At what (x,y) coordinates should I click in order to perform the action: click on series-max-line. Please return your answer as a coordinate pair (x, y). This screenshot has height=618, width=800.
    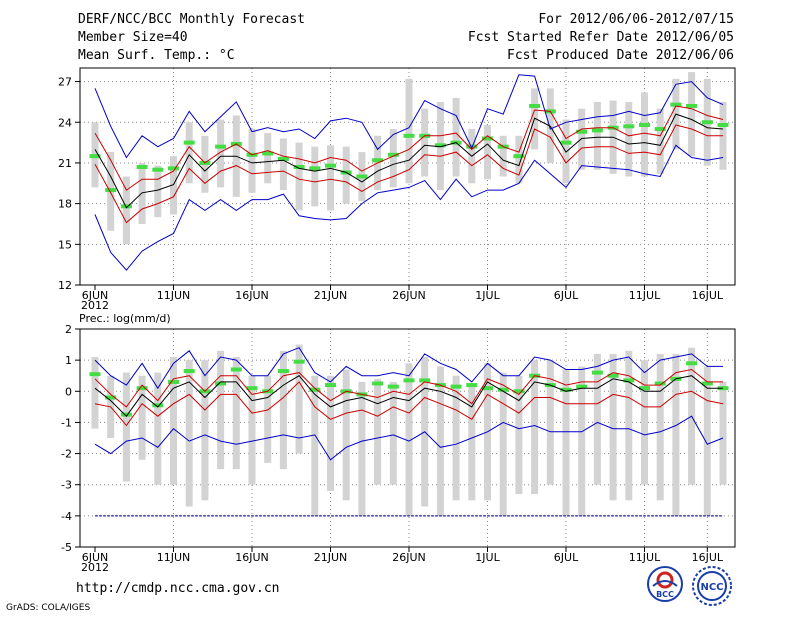
    Looking at the image, I should click on (408, 368).